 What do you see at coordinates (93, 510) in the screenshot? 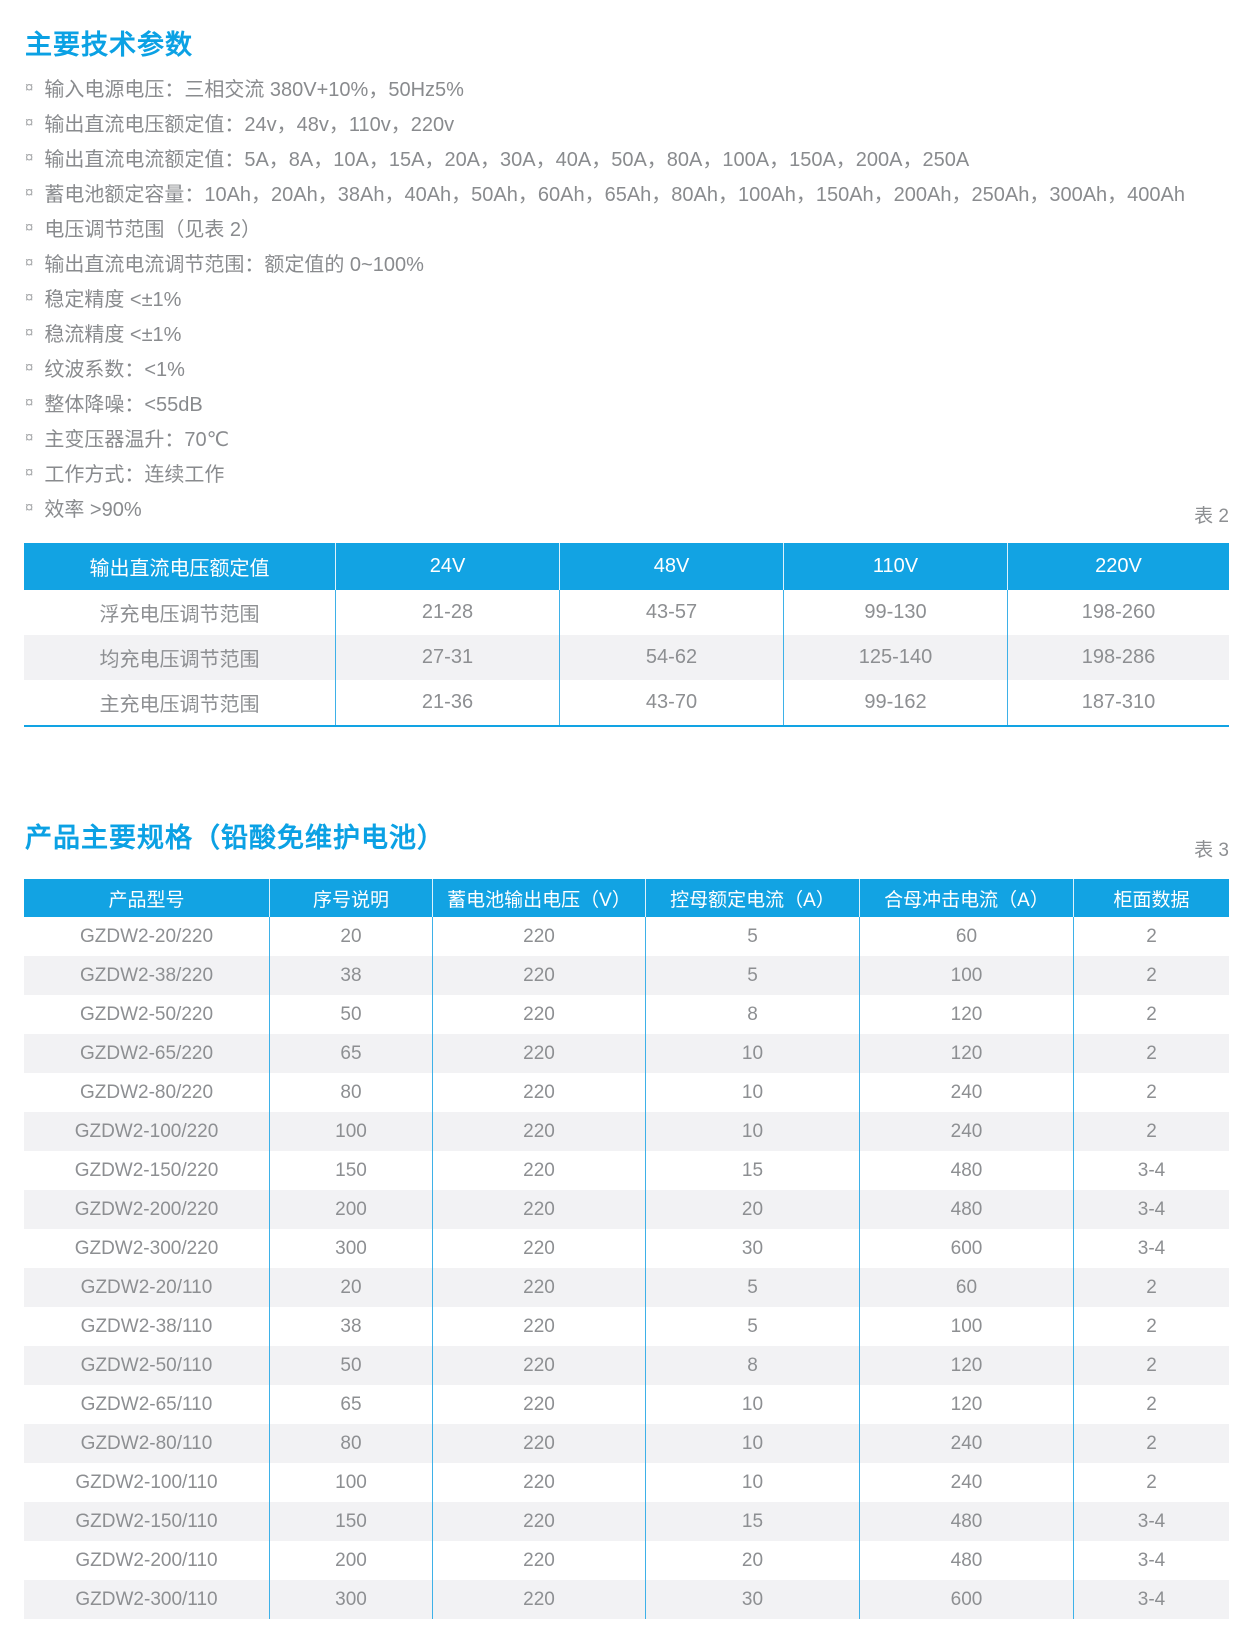
I see `spec-bullet-text: 效率 >90%` at bounding box center [93, 510].